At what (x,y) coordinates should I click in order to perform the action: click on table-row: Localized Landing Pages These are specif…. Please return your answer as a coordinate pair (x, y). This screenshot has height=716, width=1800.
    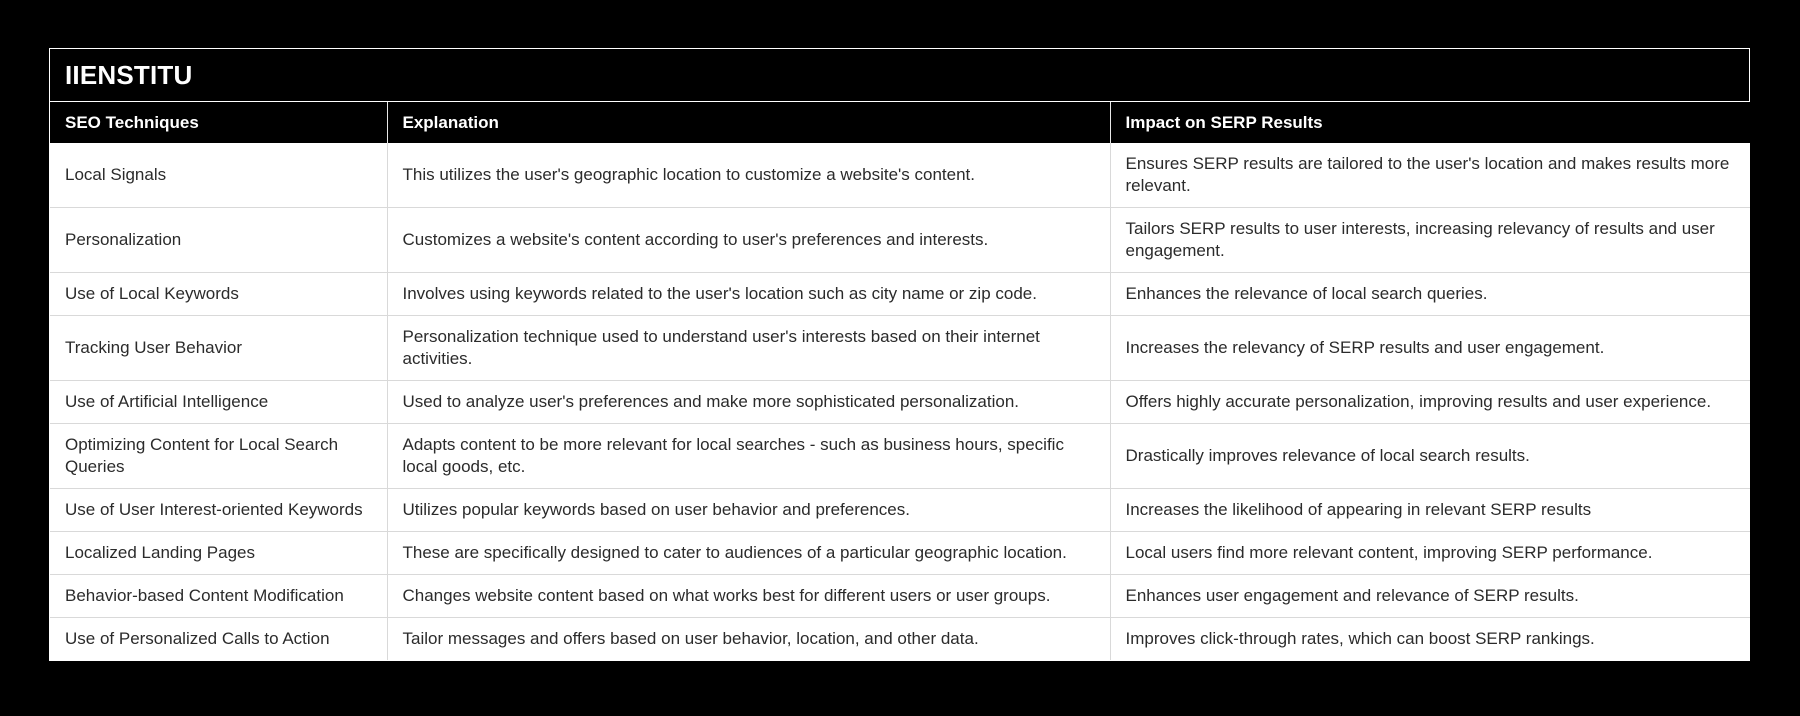
    Looking at the image, I should click on (900, 553).